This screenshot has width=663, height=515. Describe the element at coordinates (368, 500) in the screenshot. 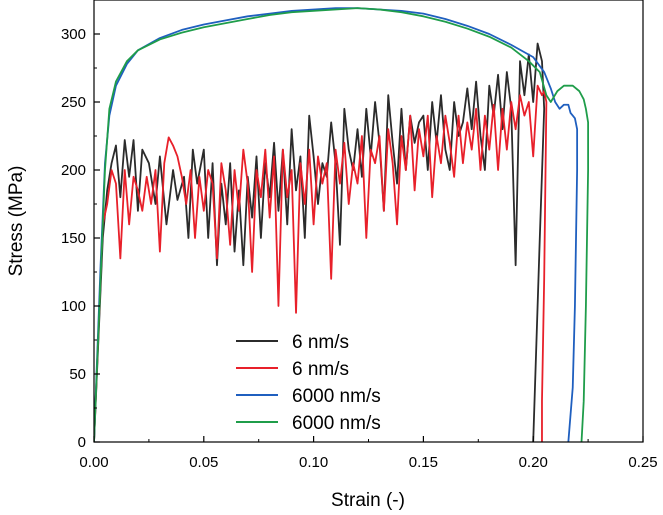

I see `x-axis-title: Strain (-)` at that location.